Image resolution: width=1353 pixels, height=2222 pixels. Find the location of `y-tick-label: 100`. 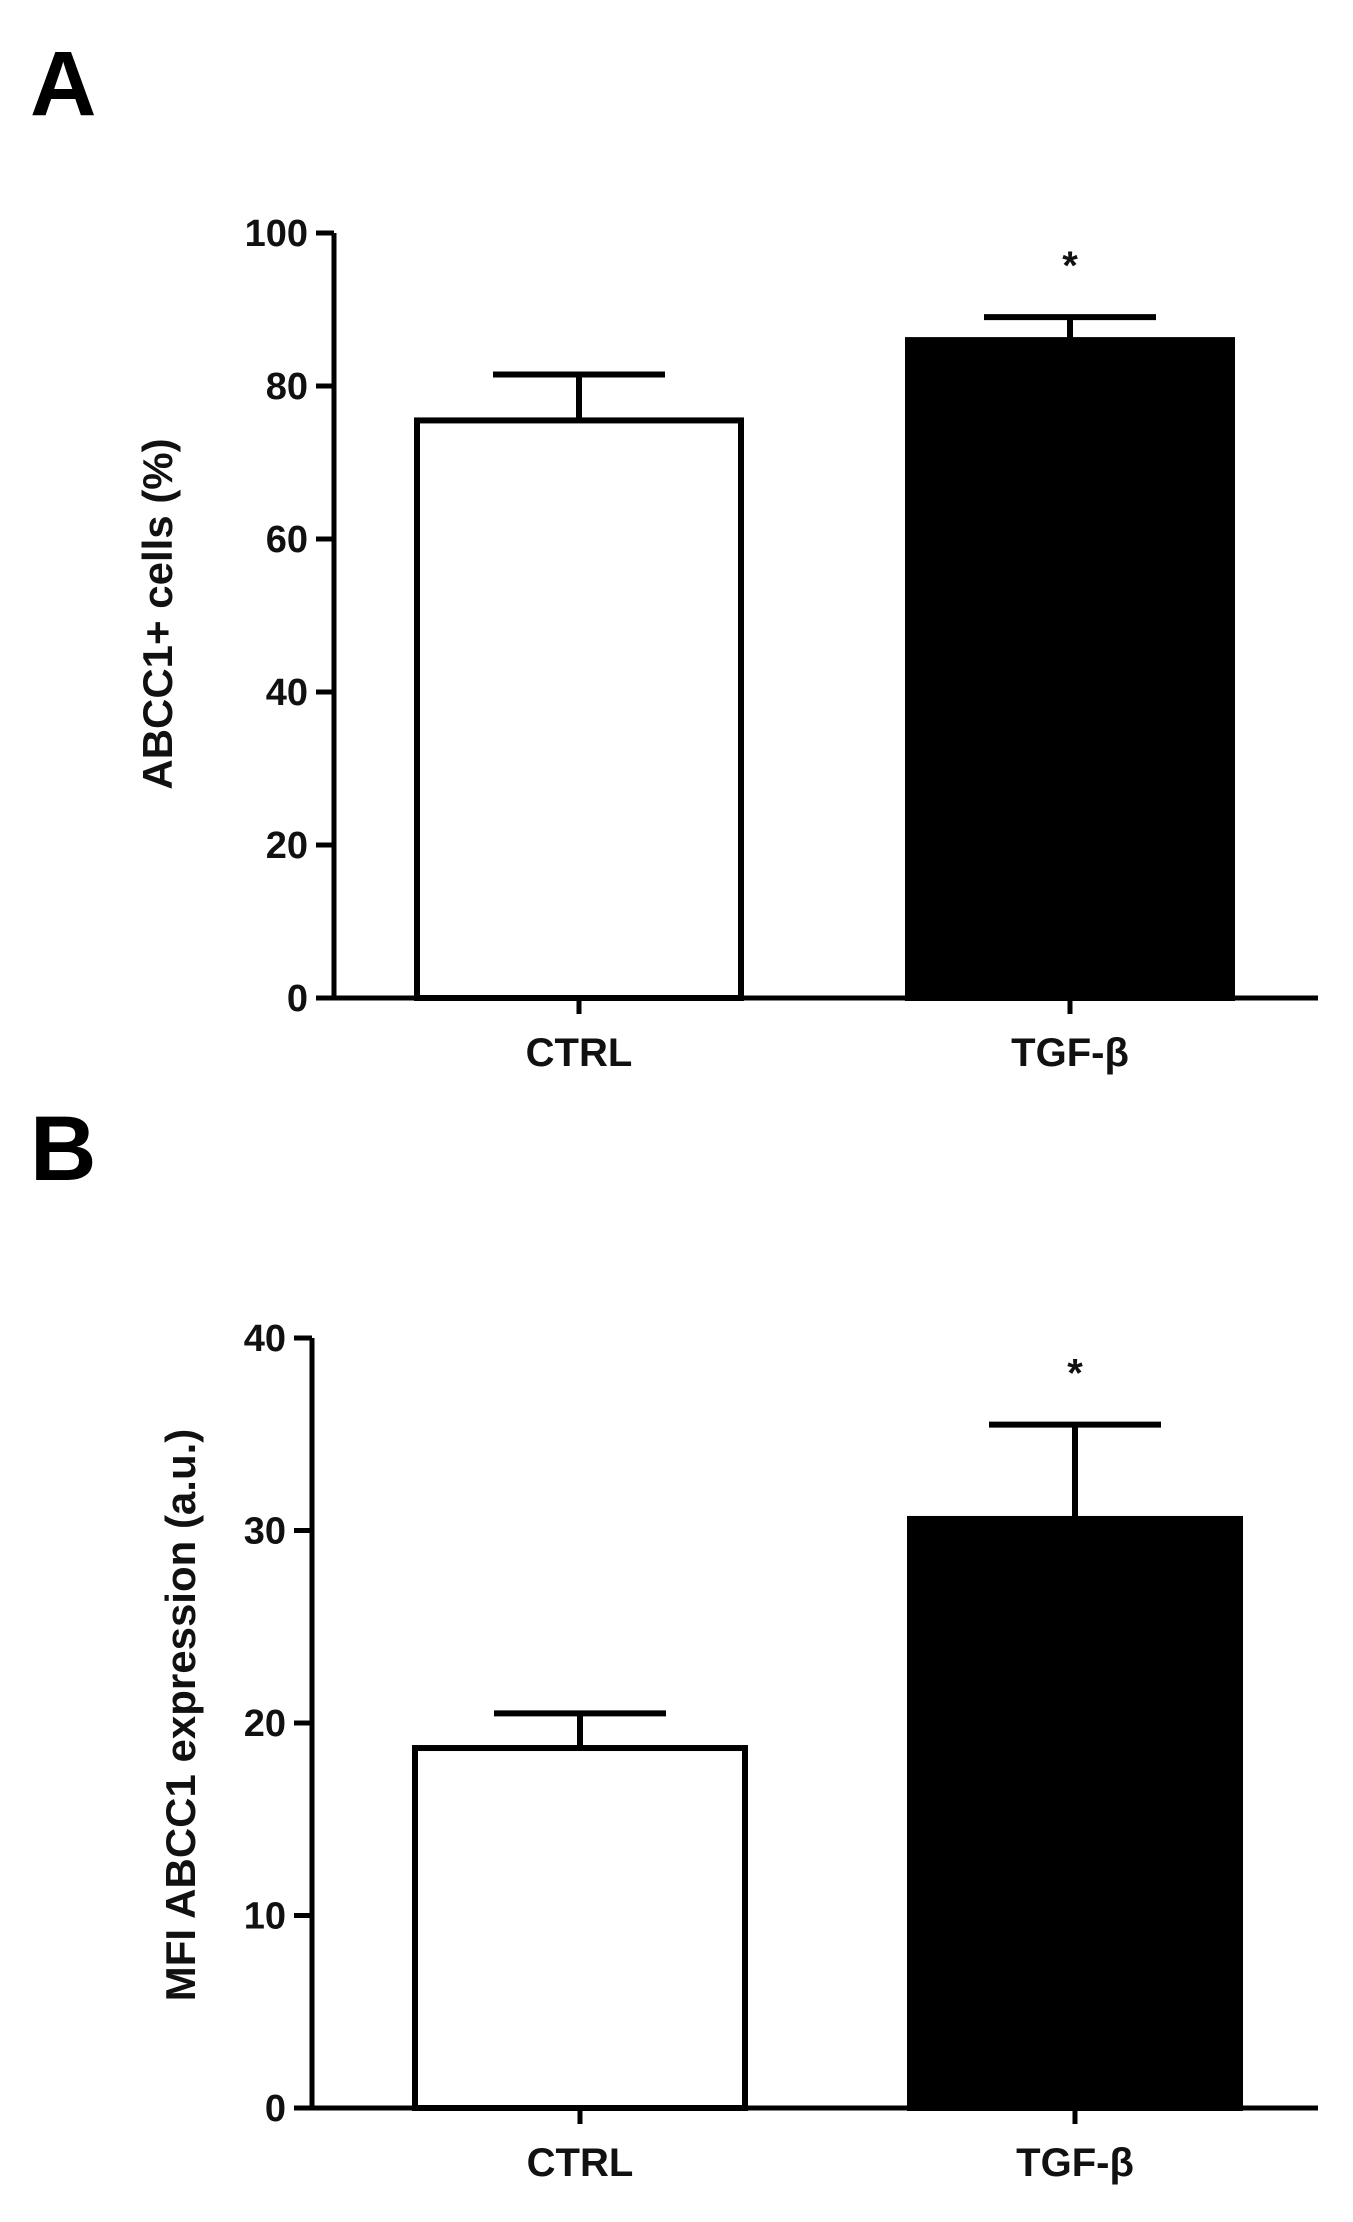

y-tick-label: 100 is located at coordinates (276, 234).